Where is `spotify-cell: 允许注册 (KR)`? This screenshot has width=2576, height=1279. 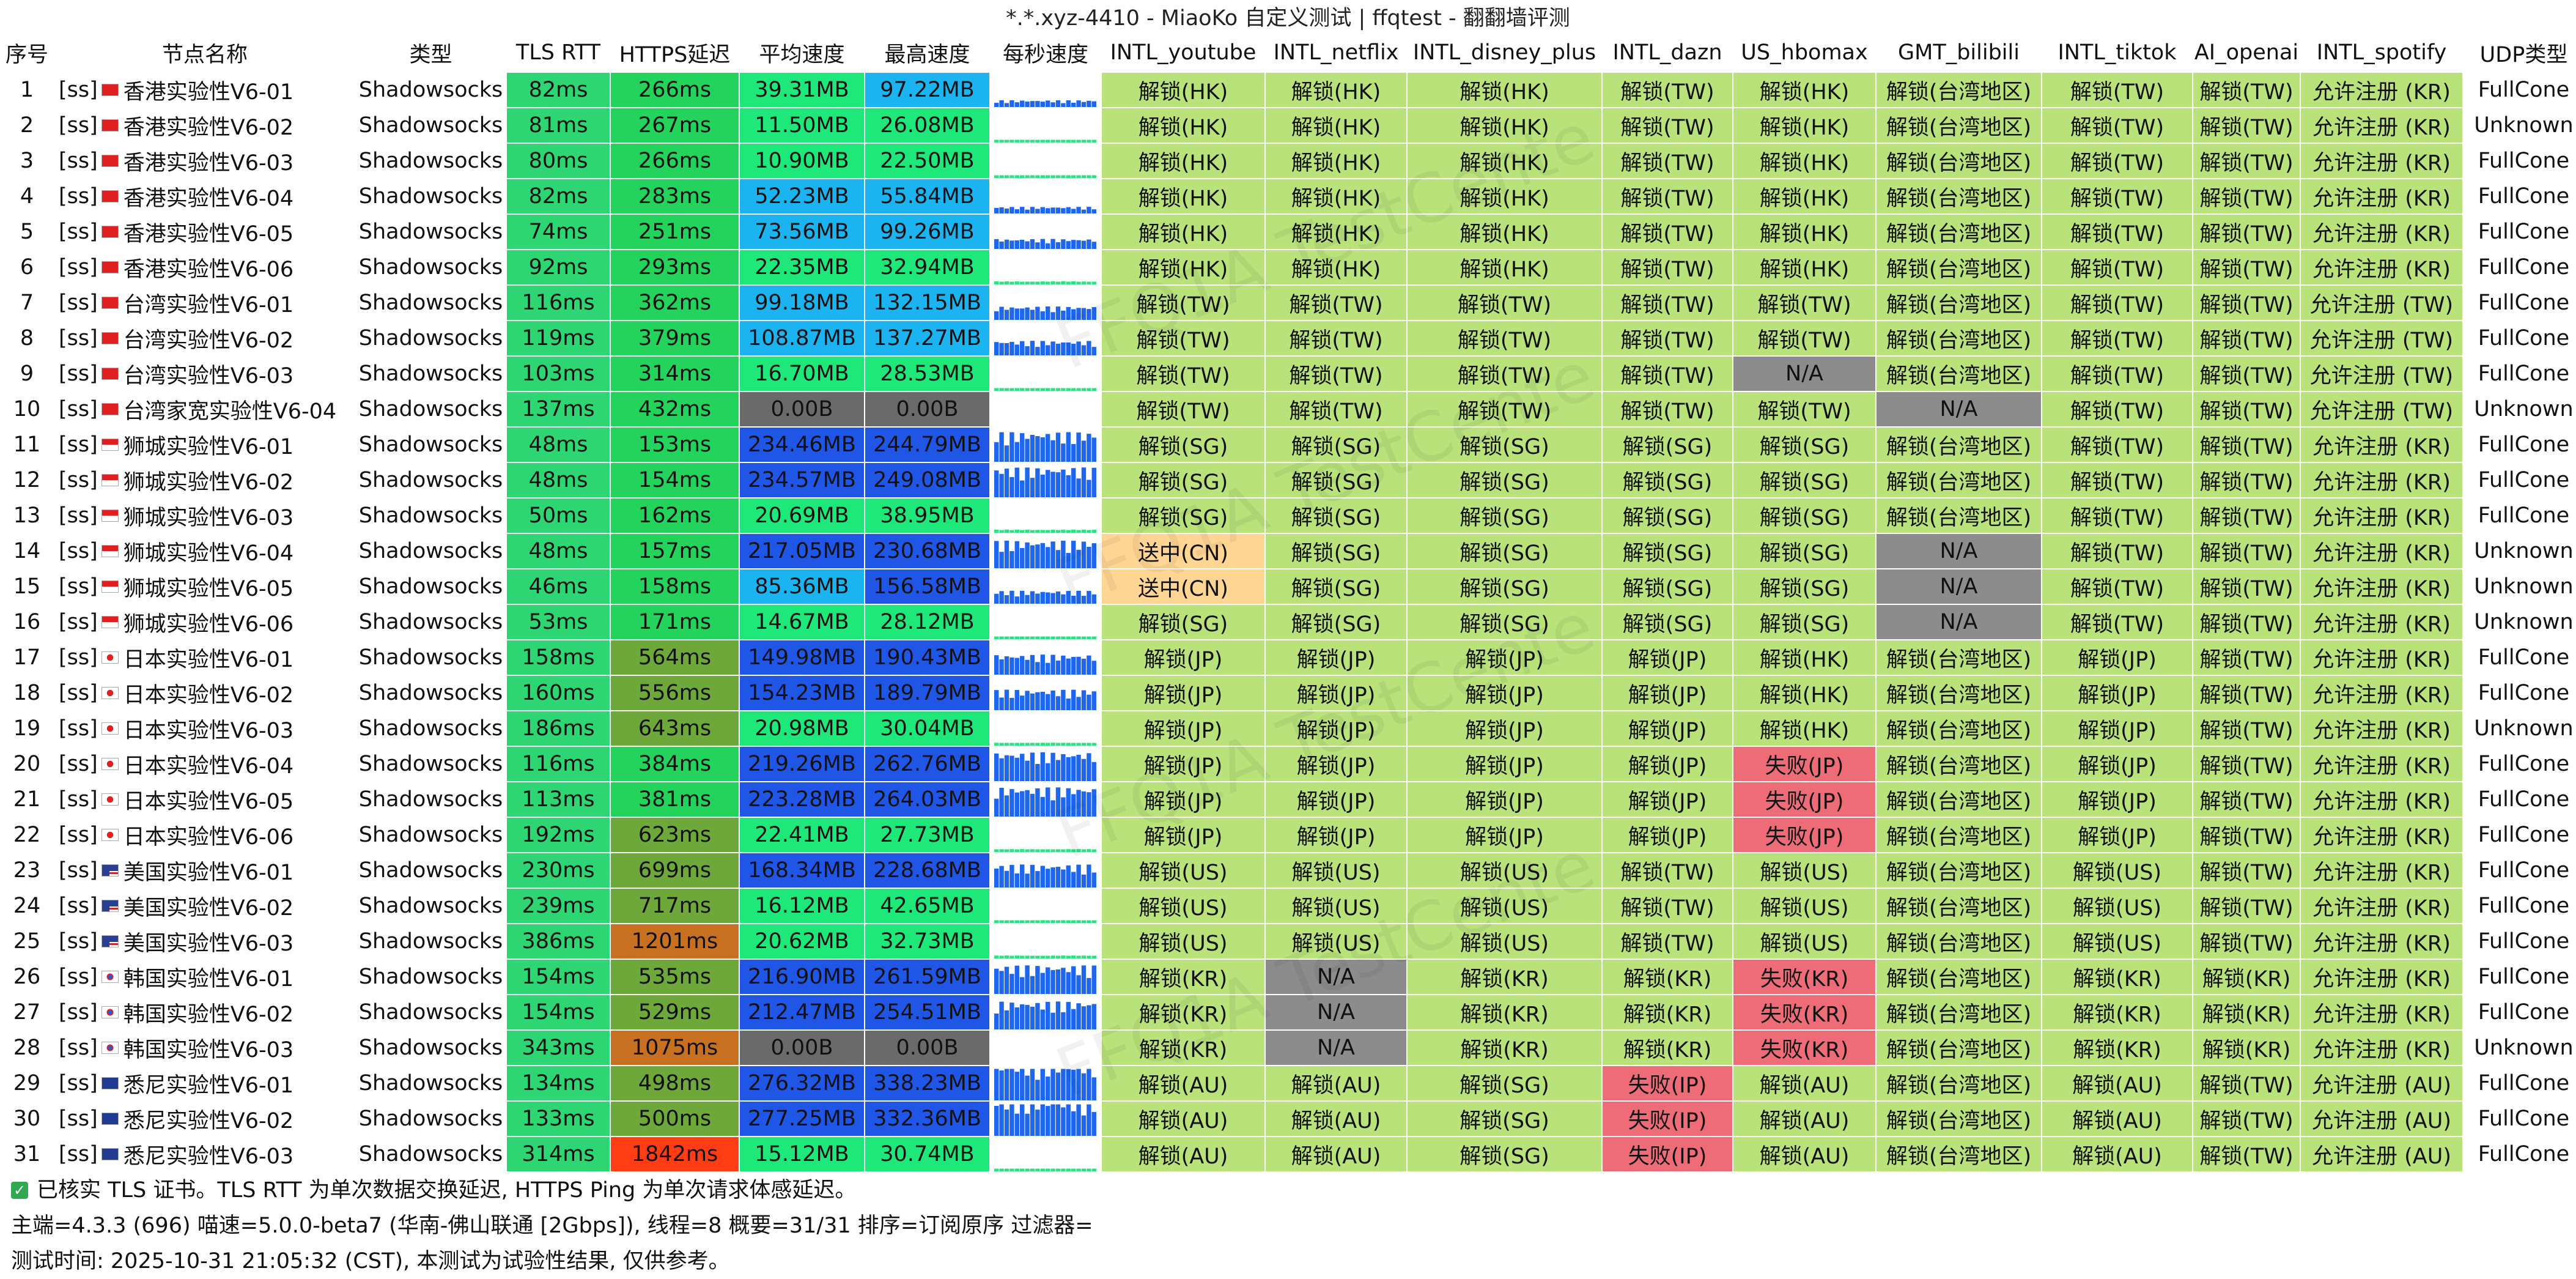 spotify-cell: 允许注册 (KR) is located at coordinates (2381, 835).